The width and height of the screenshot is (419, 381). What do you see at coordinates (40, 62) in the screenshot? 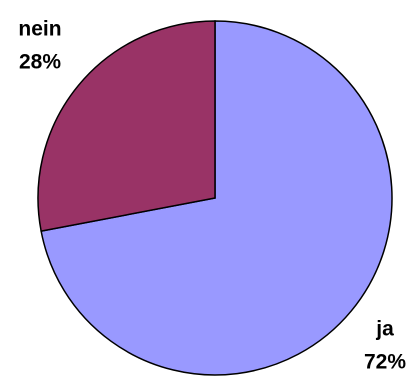
I see `slice-value-label: 28%` at bounding box center [40, 62].